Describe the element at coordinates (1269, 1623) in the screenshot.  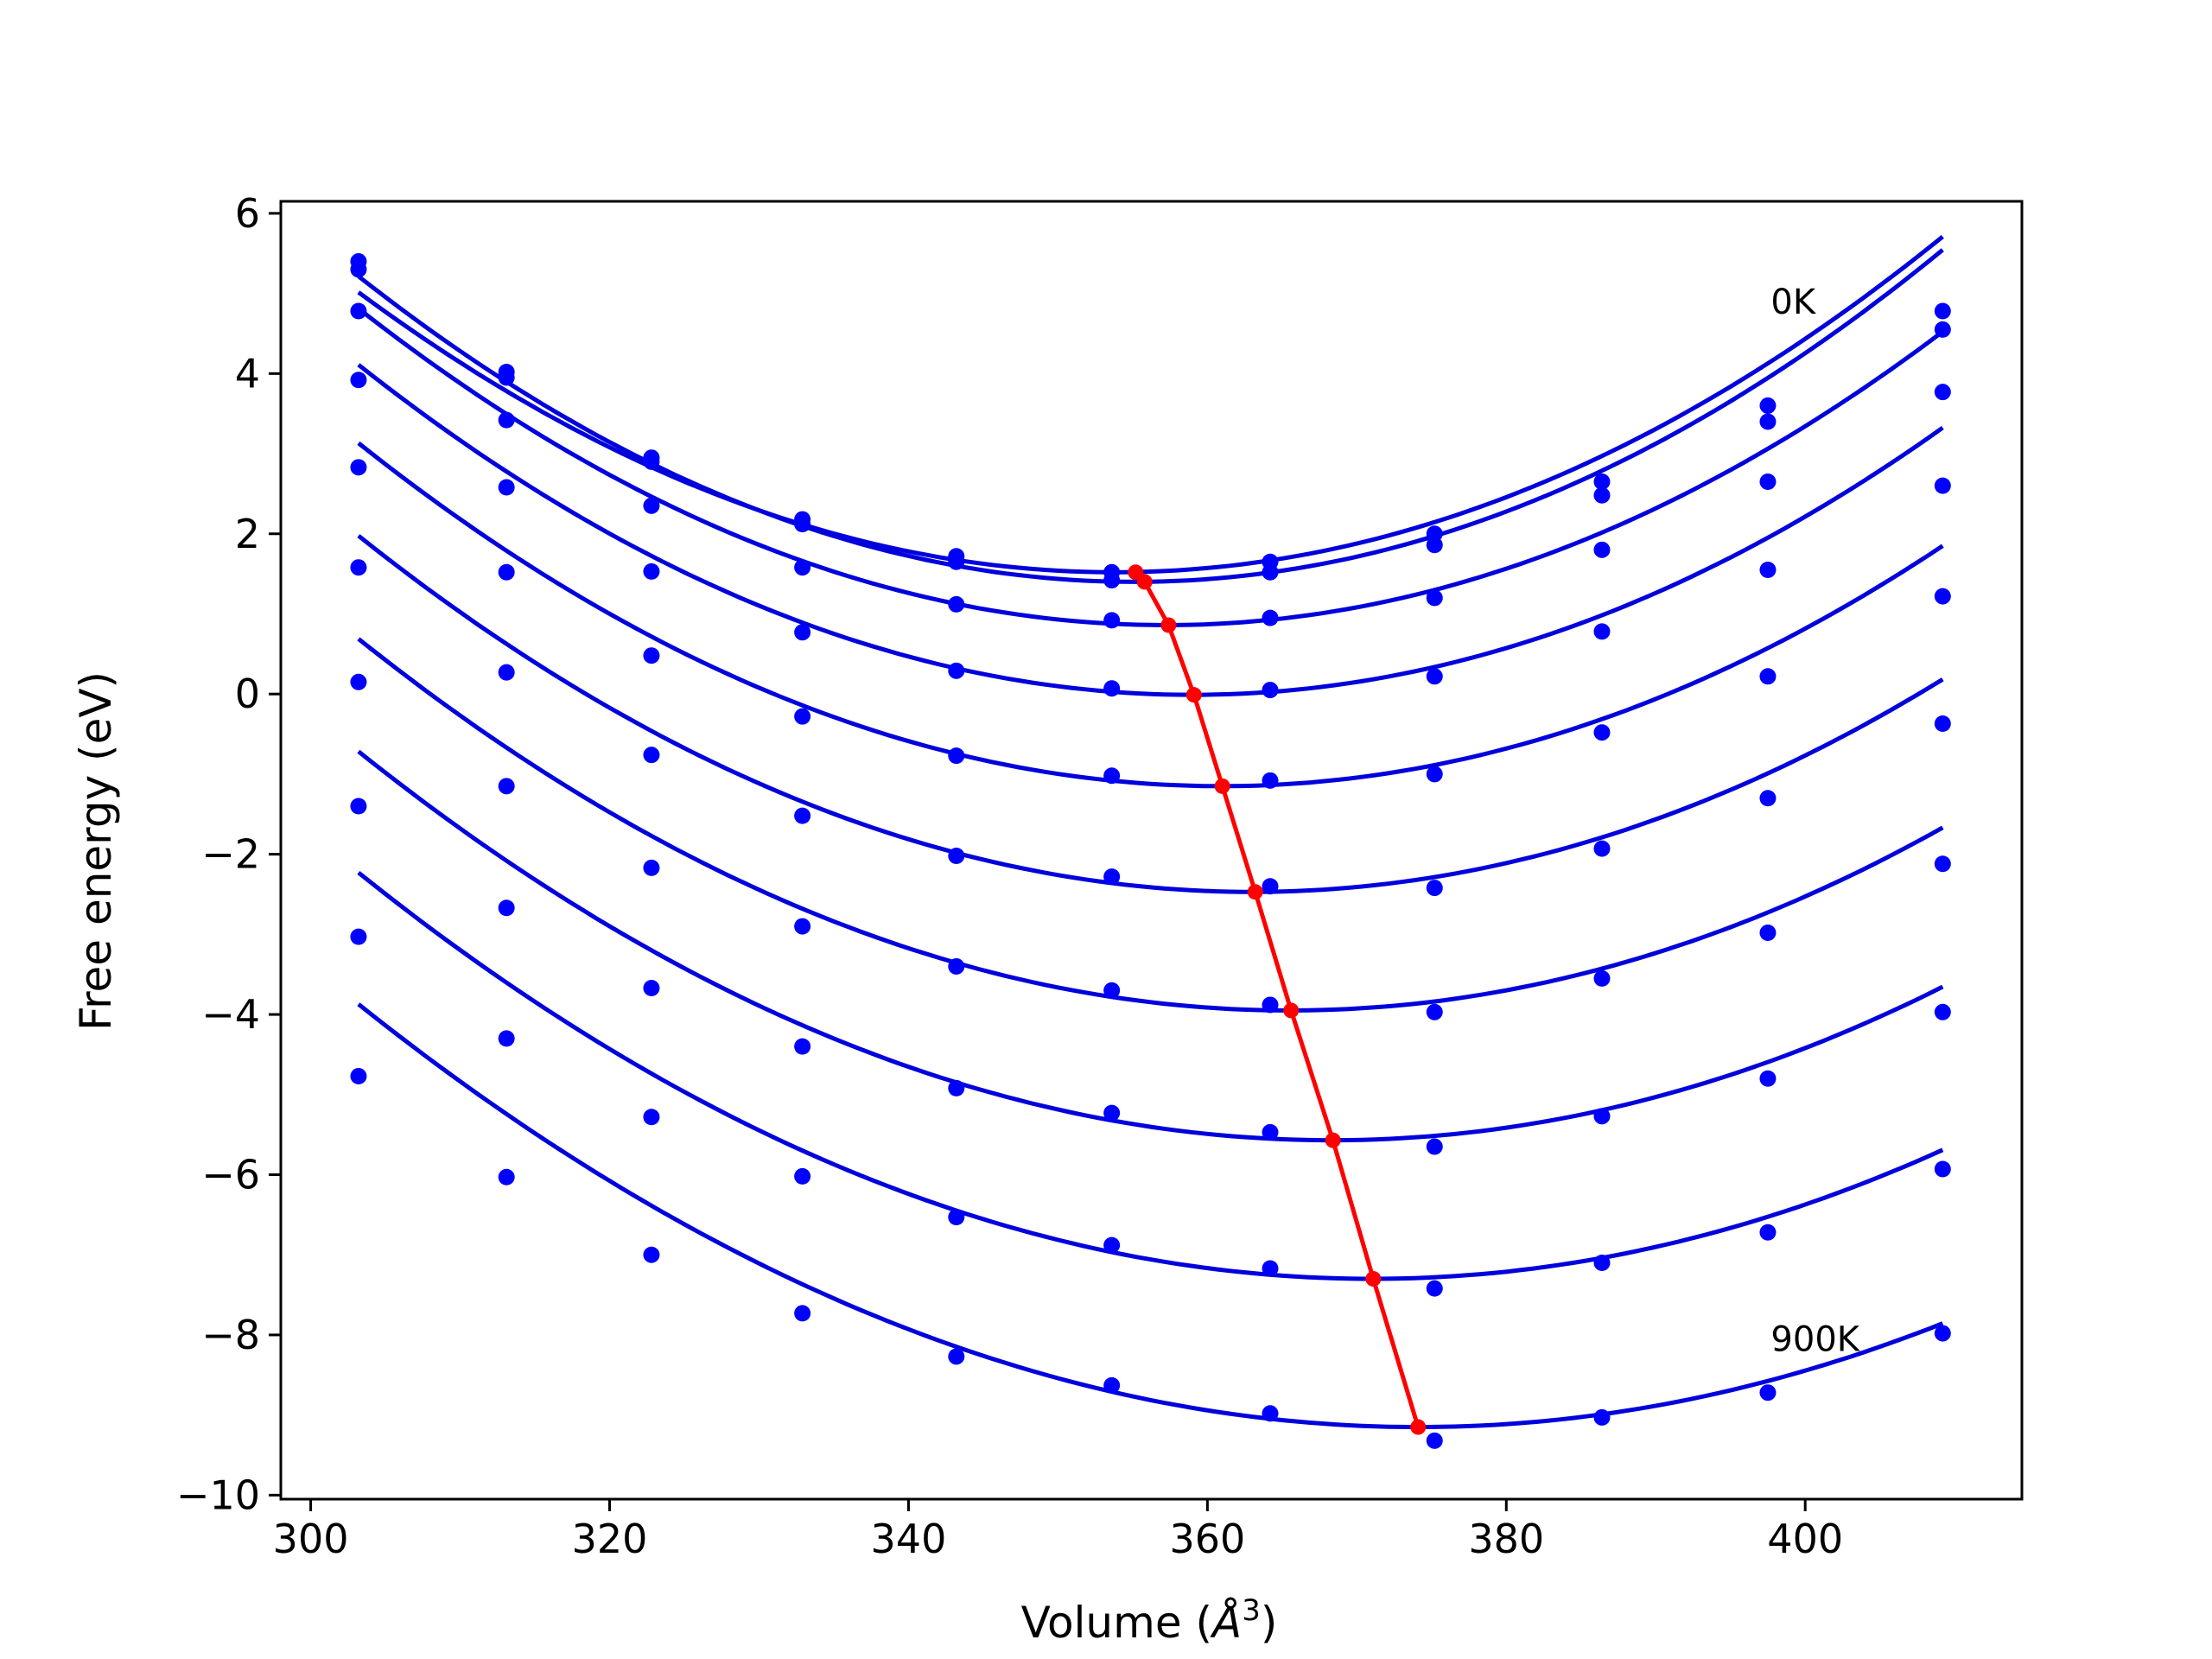
I see `x-axis-label-suffix: )` at that location.